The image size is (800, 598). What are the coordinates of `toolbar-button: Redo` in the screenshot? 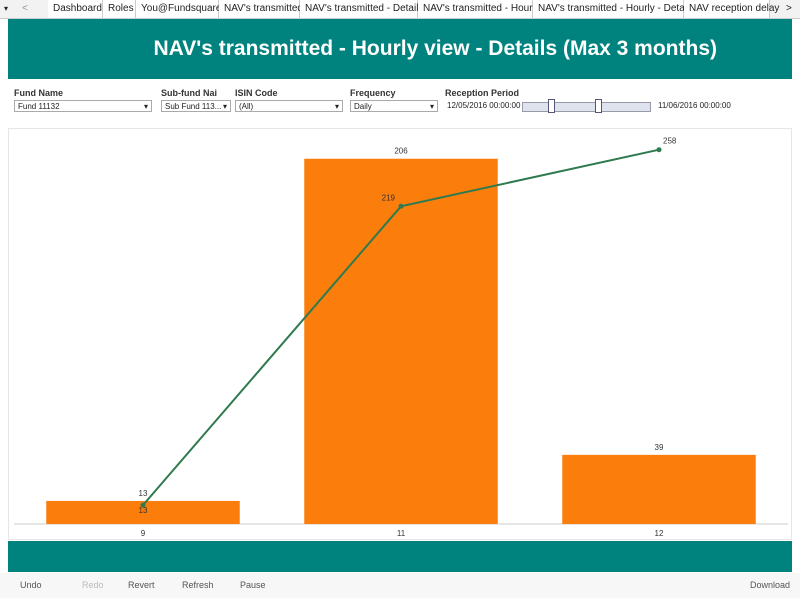 It's located at (93, 585).